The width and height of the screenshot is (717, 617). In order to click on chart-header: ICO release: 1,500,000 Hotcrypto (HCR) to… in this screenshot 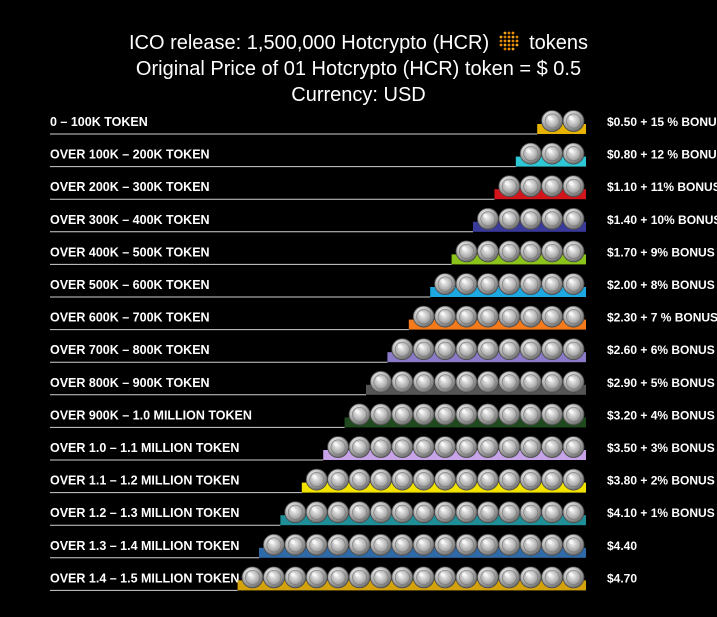, I will do `click(358, 69)`.